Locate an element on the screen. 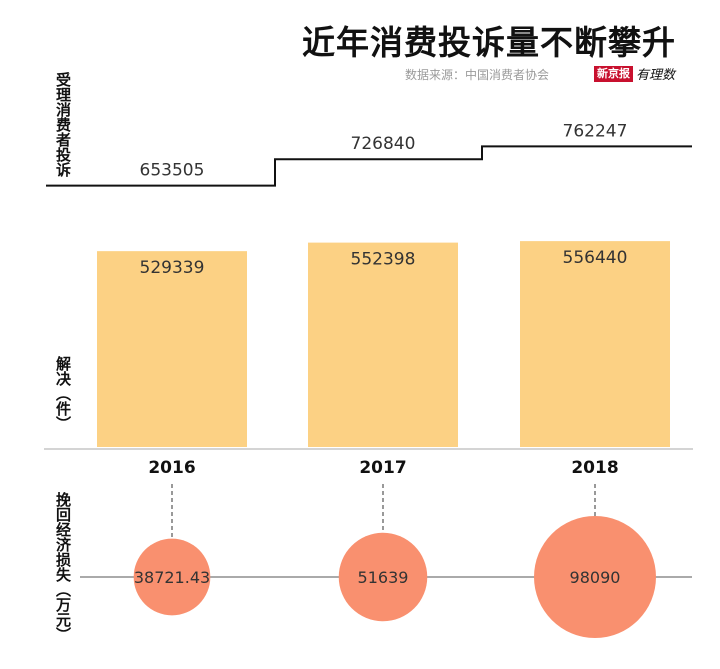 This screenshot has width=720, height=669. recovered-value-label: 38721.43 is located at coordinates (172, 577).